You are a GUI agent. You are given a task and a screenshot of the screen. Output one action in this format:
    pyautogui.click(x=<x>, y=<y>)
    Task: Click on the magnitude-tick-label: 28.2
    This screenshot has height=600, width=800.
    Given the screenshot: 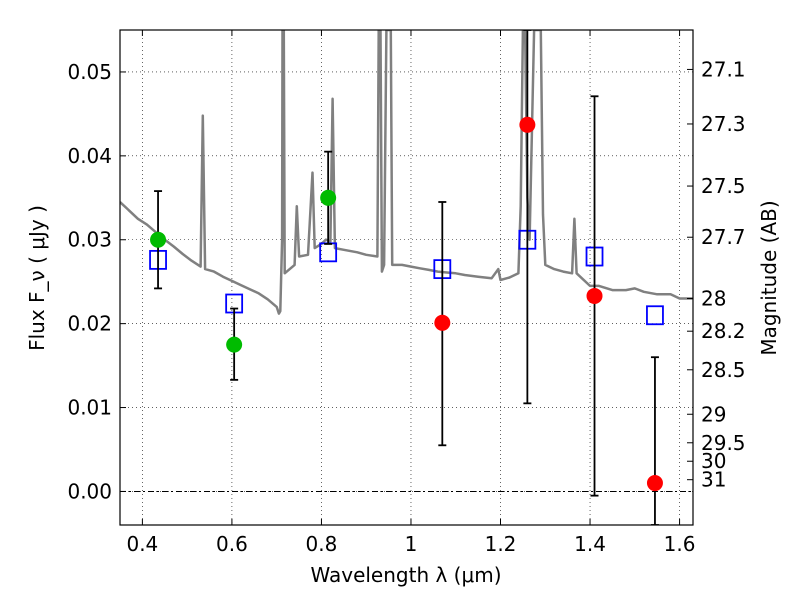 What is the action you would take?
    pyautogui.click(x=723, y=331)
    